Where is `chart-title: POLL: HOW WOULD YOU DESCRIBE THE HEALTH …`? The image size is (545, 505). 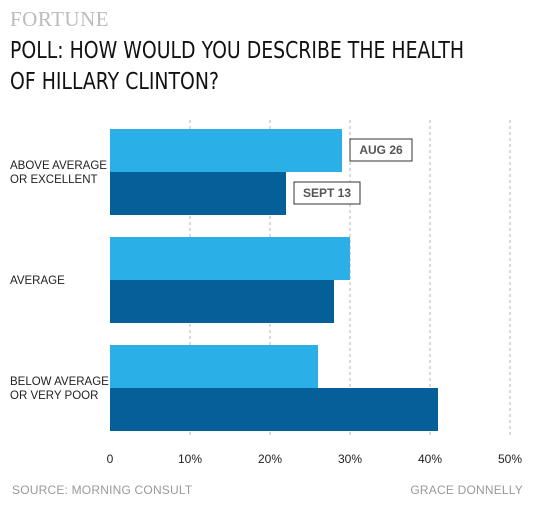 chart-title: POLL: HOW WOULD YOU DESCRIBE THE HEALTH … is located at coordinates (268, 67).